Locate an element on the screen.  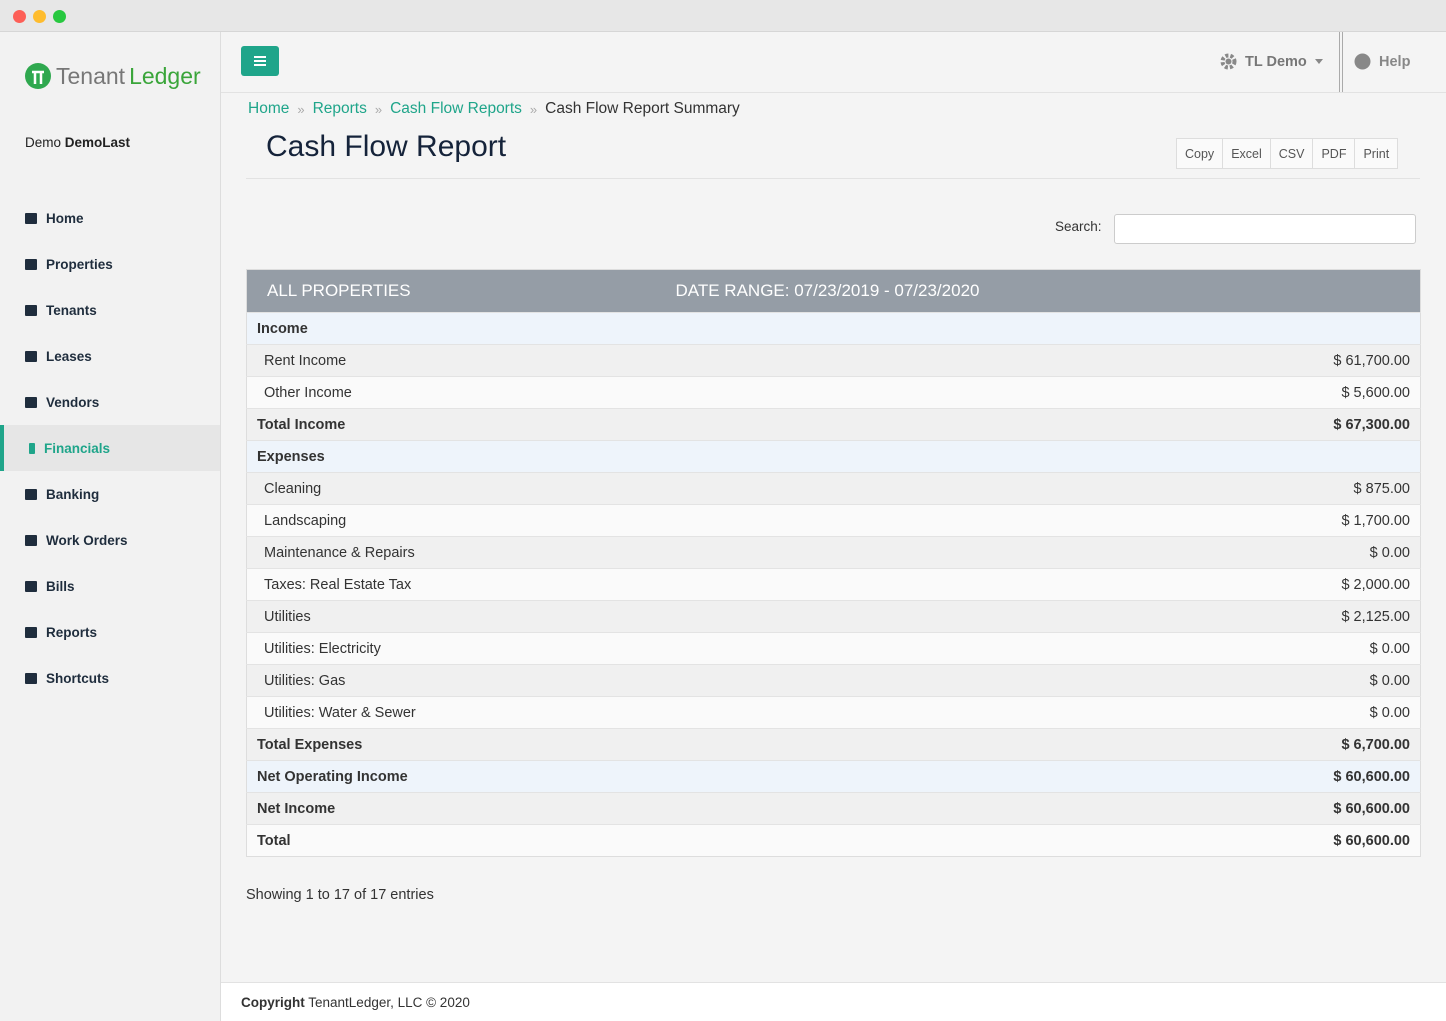
table-row: Utilities$ 2,125.00 is located at coordinates (834, 617).